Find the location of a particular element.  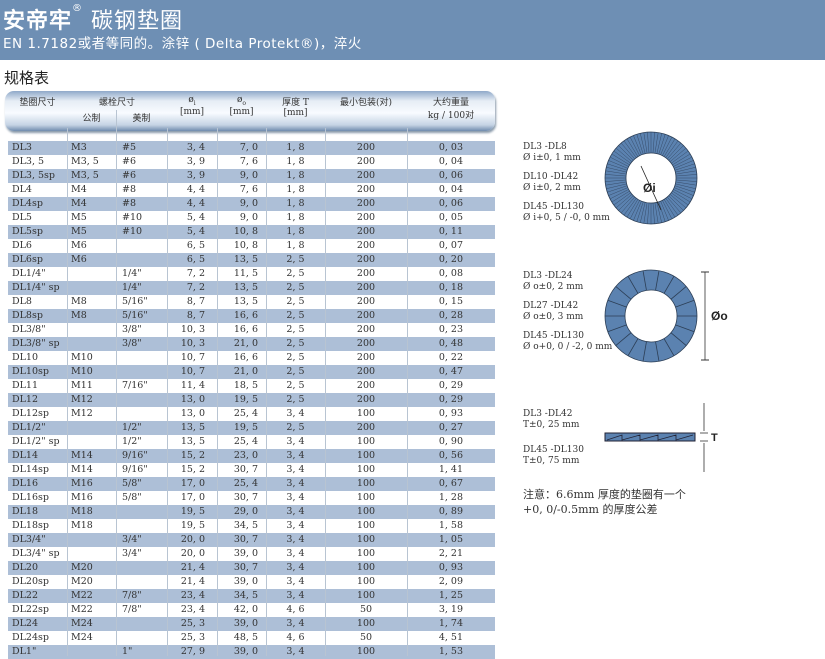

table-cell: 3, 9 is located at coordinates (195, 175).